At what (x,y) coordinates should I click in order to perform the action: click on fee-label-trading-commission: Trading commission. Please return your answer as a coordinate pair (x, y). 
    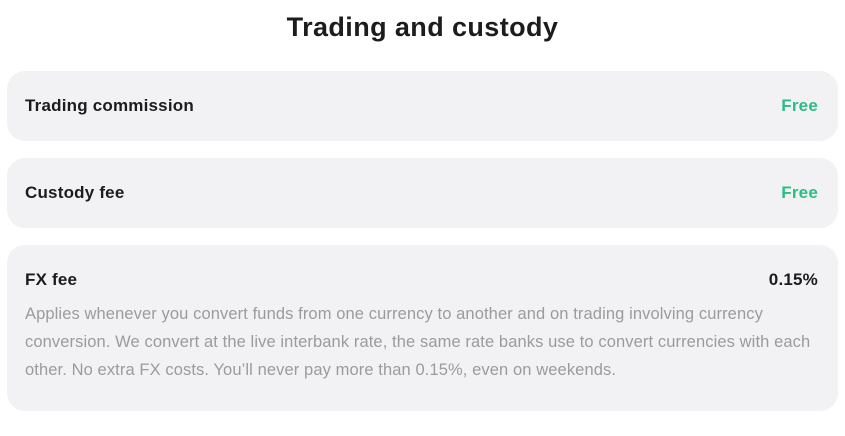
    Looking at the image, I should click on (109, 105).